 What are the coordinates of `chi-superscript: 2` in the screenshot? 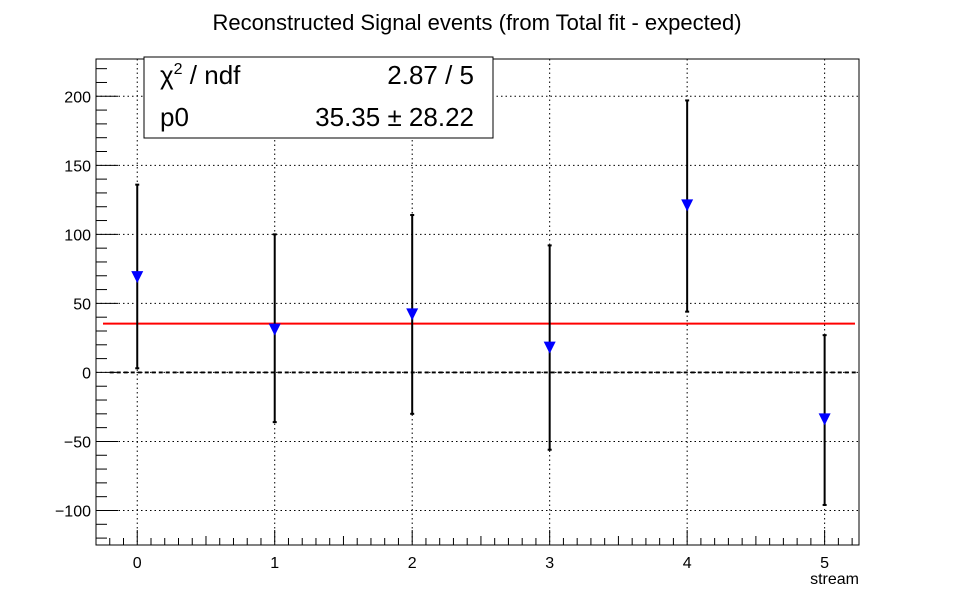 It's located at (178, 69).